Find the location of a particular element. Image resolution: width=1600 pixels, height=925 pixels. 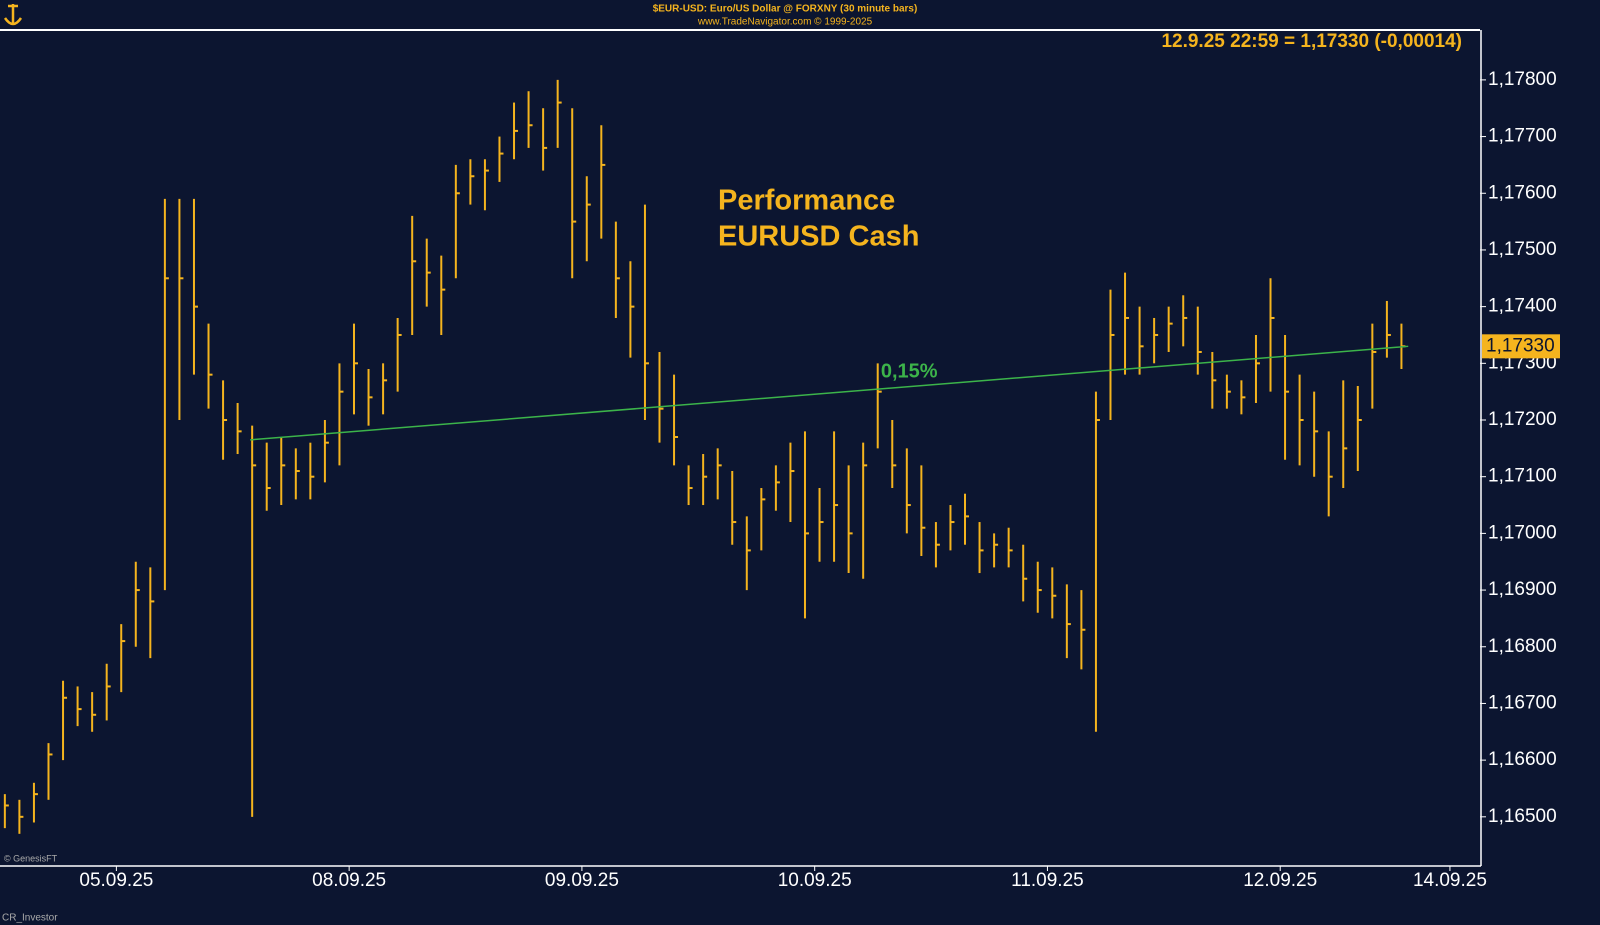

footnote: © GenesisFT is located at coordinates (31, 858).